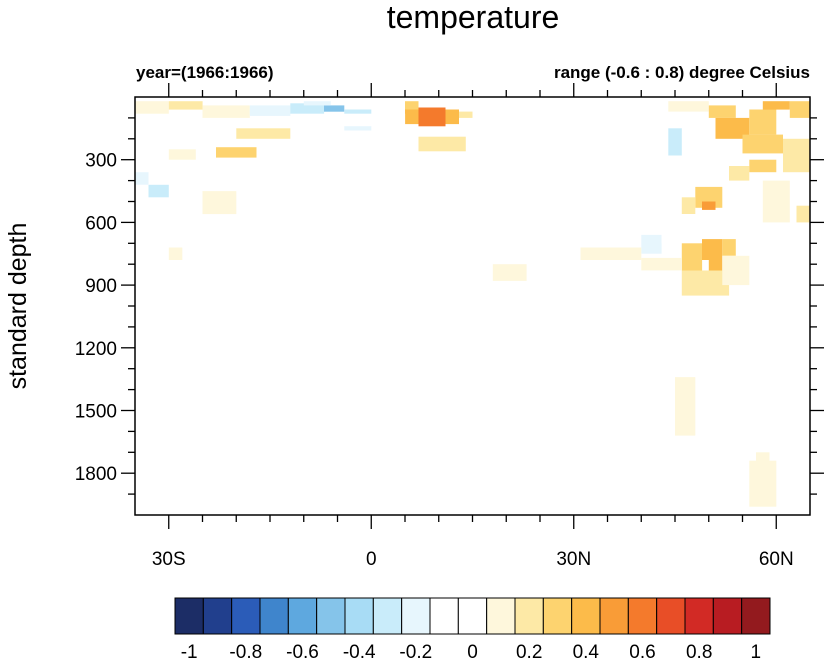 The image size is (827, 663). Describe the element at coordinates (573, 559) in the screenshot. I see `x-tick-label: 30N` at that location.